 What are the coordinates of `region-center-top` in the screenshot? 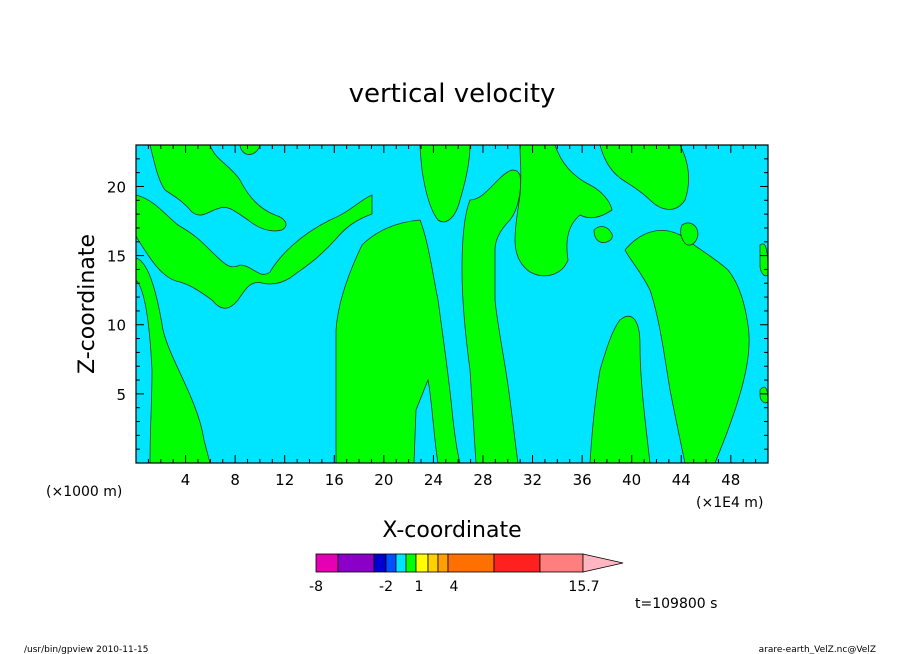 It's located at (445, 184).